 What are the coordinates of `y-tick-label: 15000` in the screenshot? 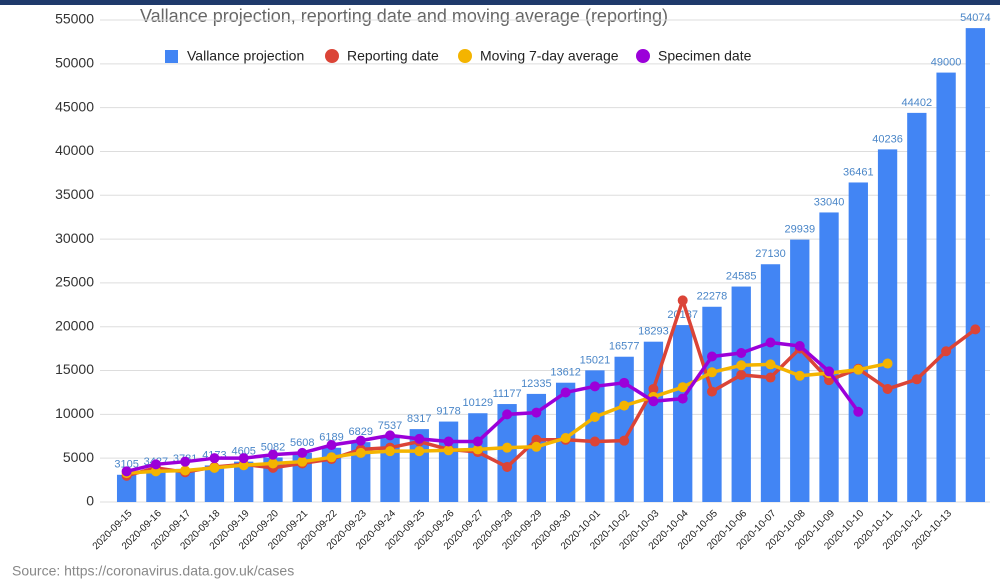 It's located at (74, 369).